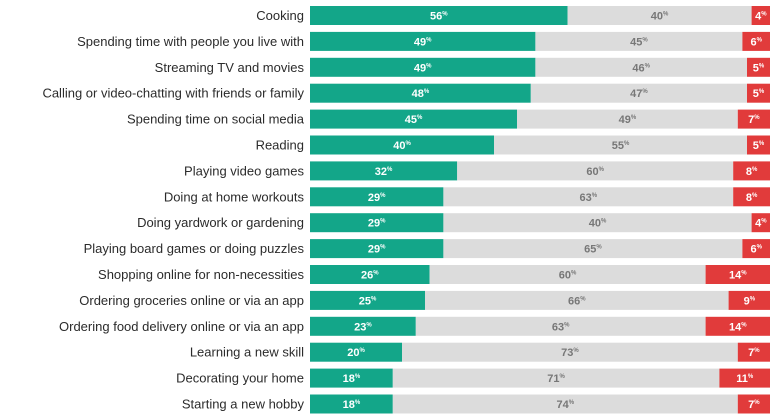 This screenshot has width=776, height=420. Describe the element at coordinates (216, 119) in the screenshot. I see `category-label: Spending time on social media` at that location.